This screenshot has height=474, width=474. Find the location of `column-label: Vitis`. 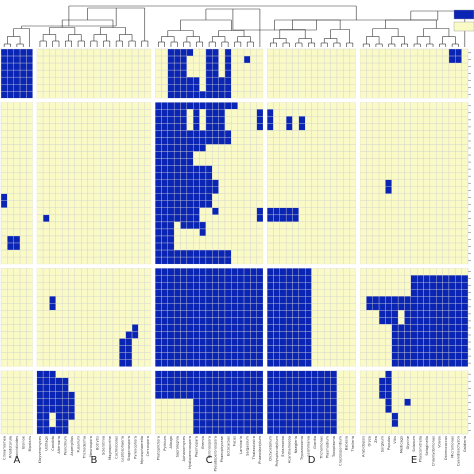

column-label: Vitis is located at coordinates (395, 440).